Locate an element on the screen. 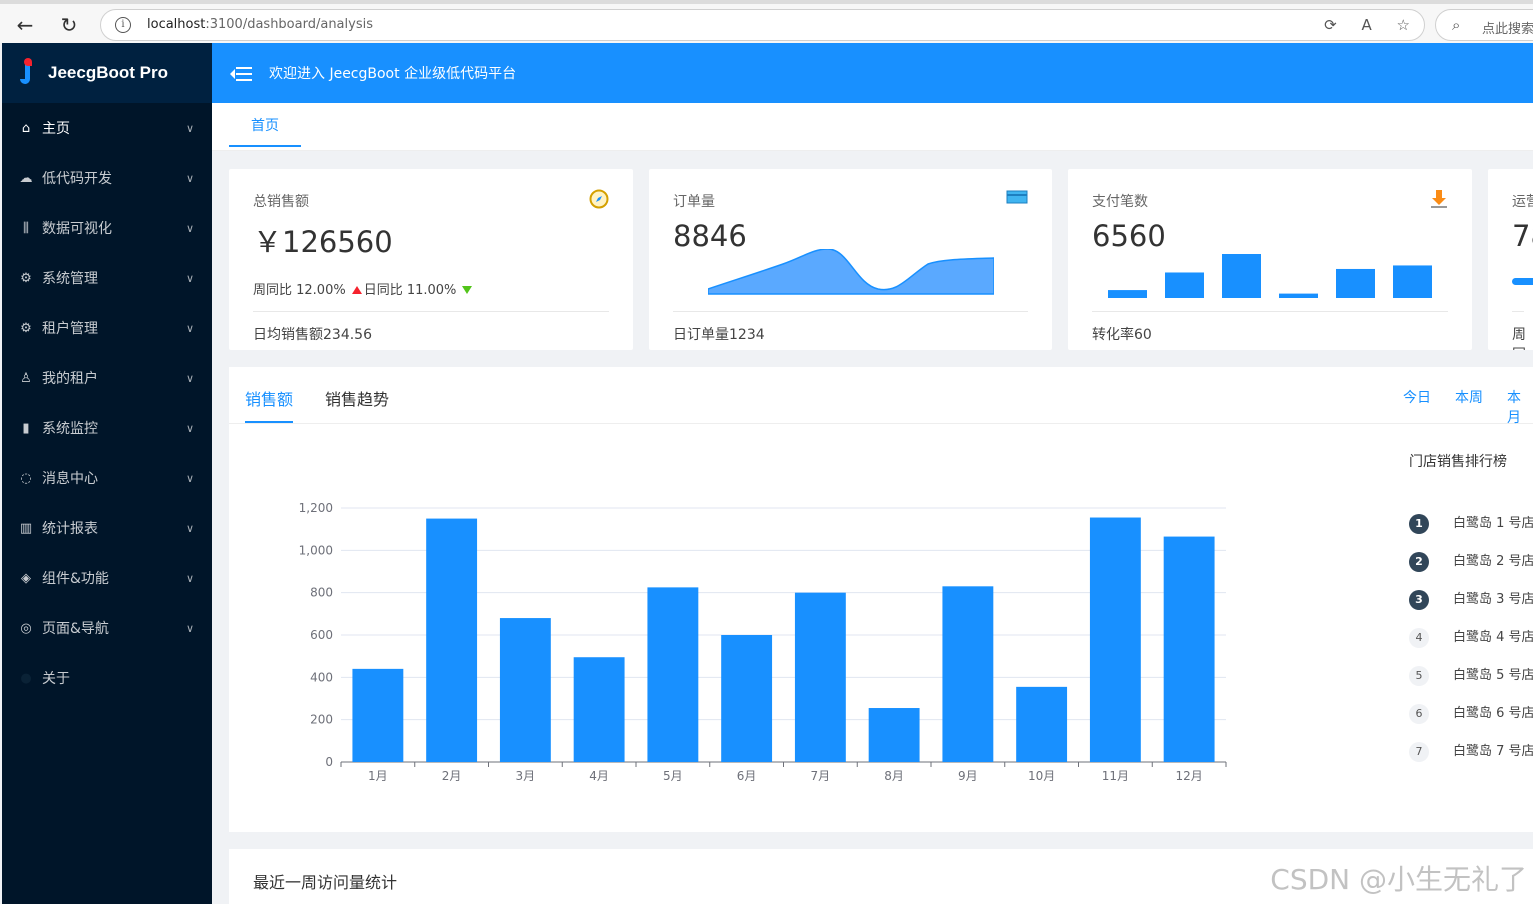 This screenshot has height=904, width=1533. logo: JeecgBoot Pro is located at coordinates (107, 73).